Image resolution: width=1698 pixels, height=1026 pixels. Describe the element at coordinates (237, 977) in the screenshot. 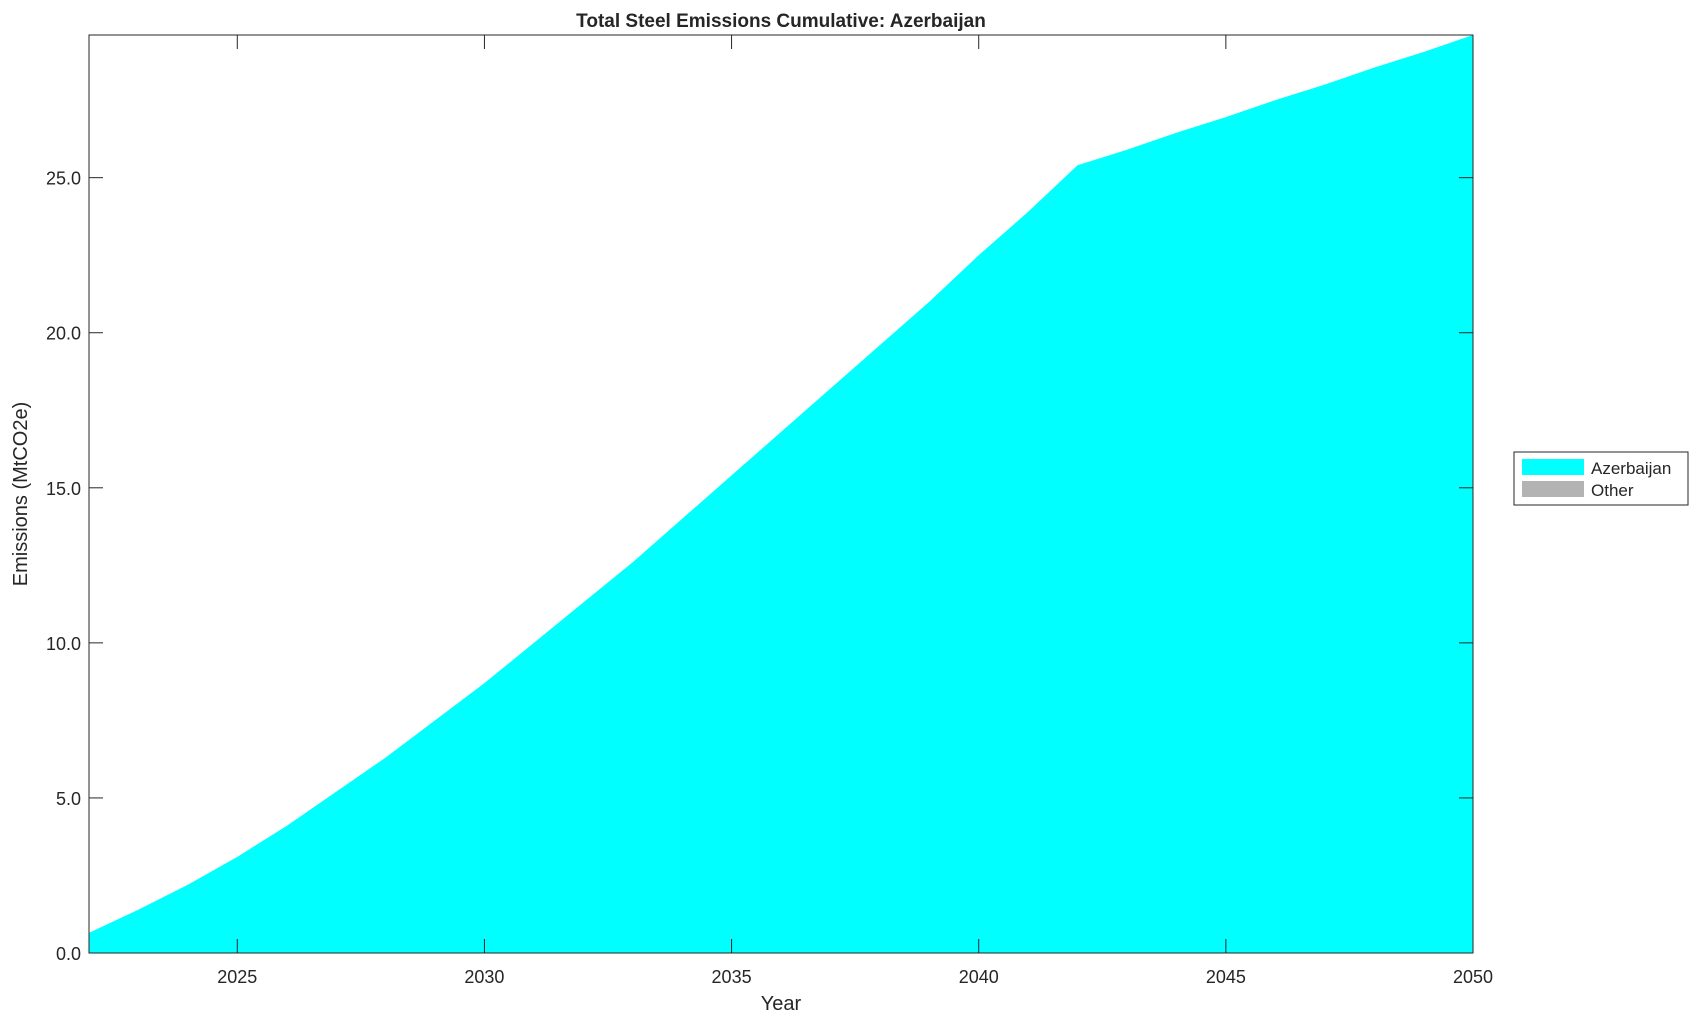

I see `x-tick-label: 2025` at that location.